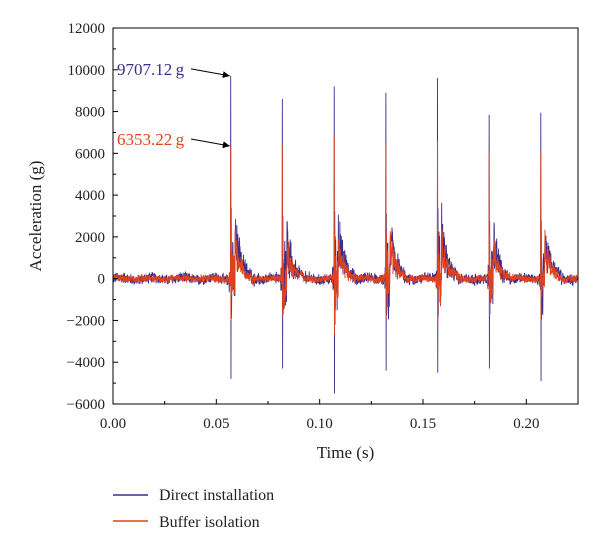 This screenshot has width=600, height=549. I want to click on y-tick-label: −6000, so click(86, 405).